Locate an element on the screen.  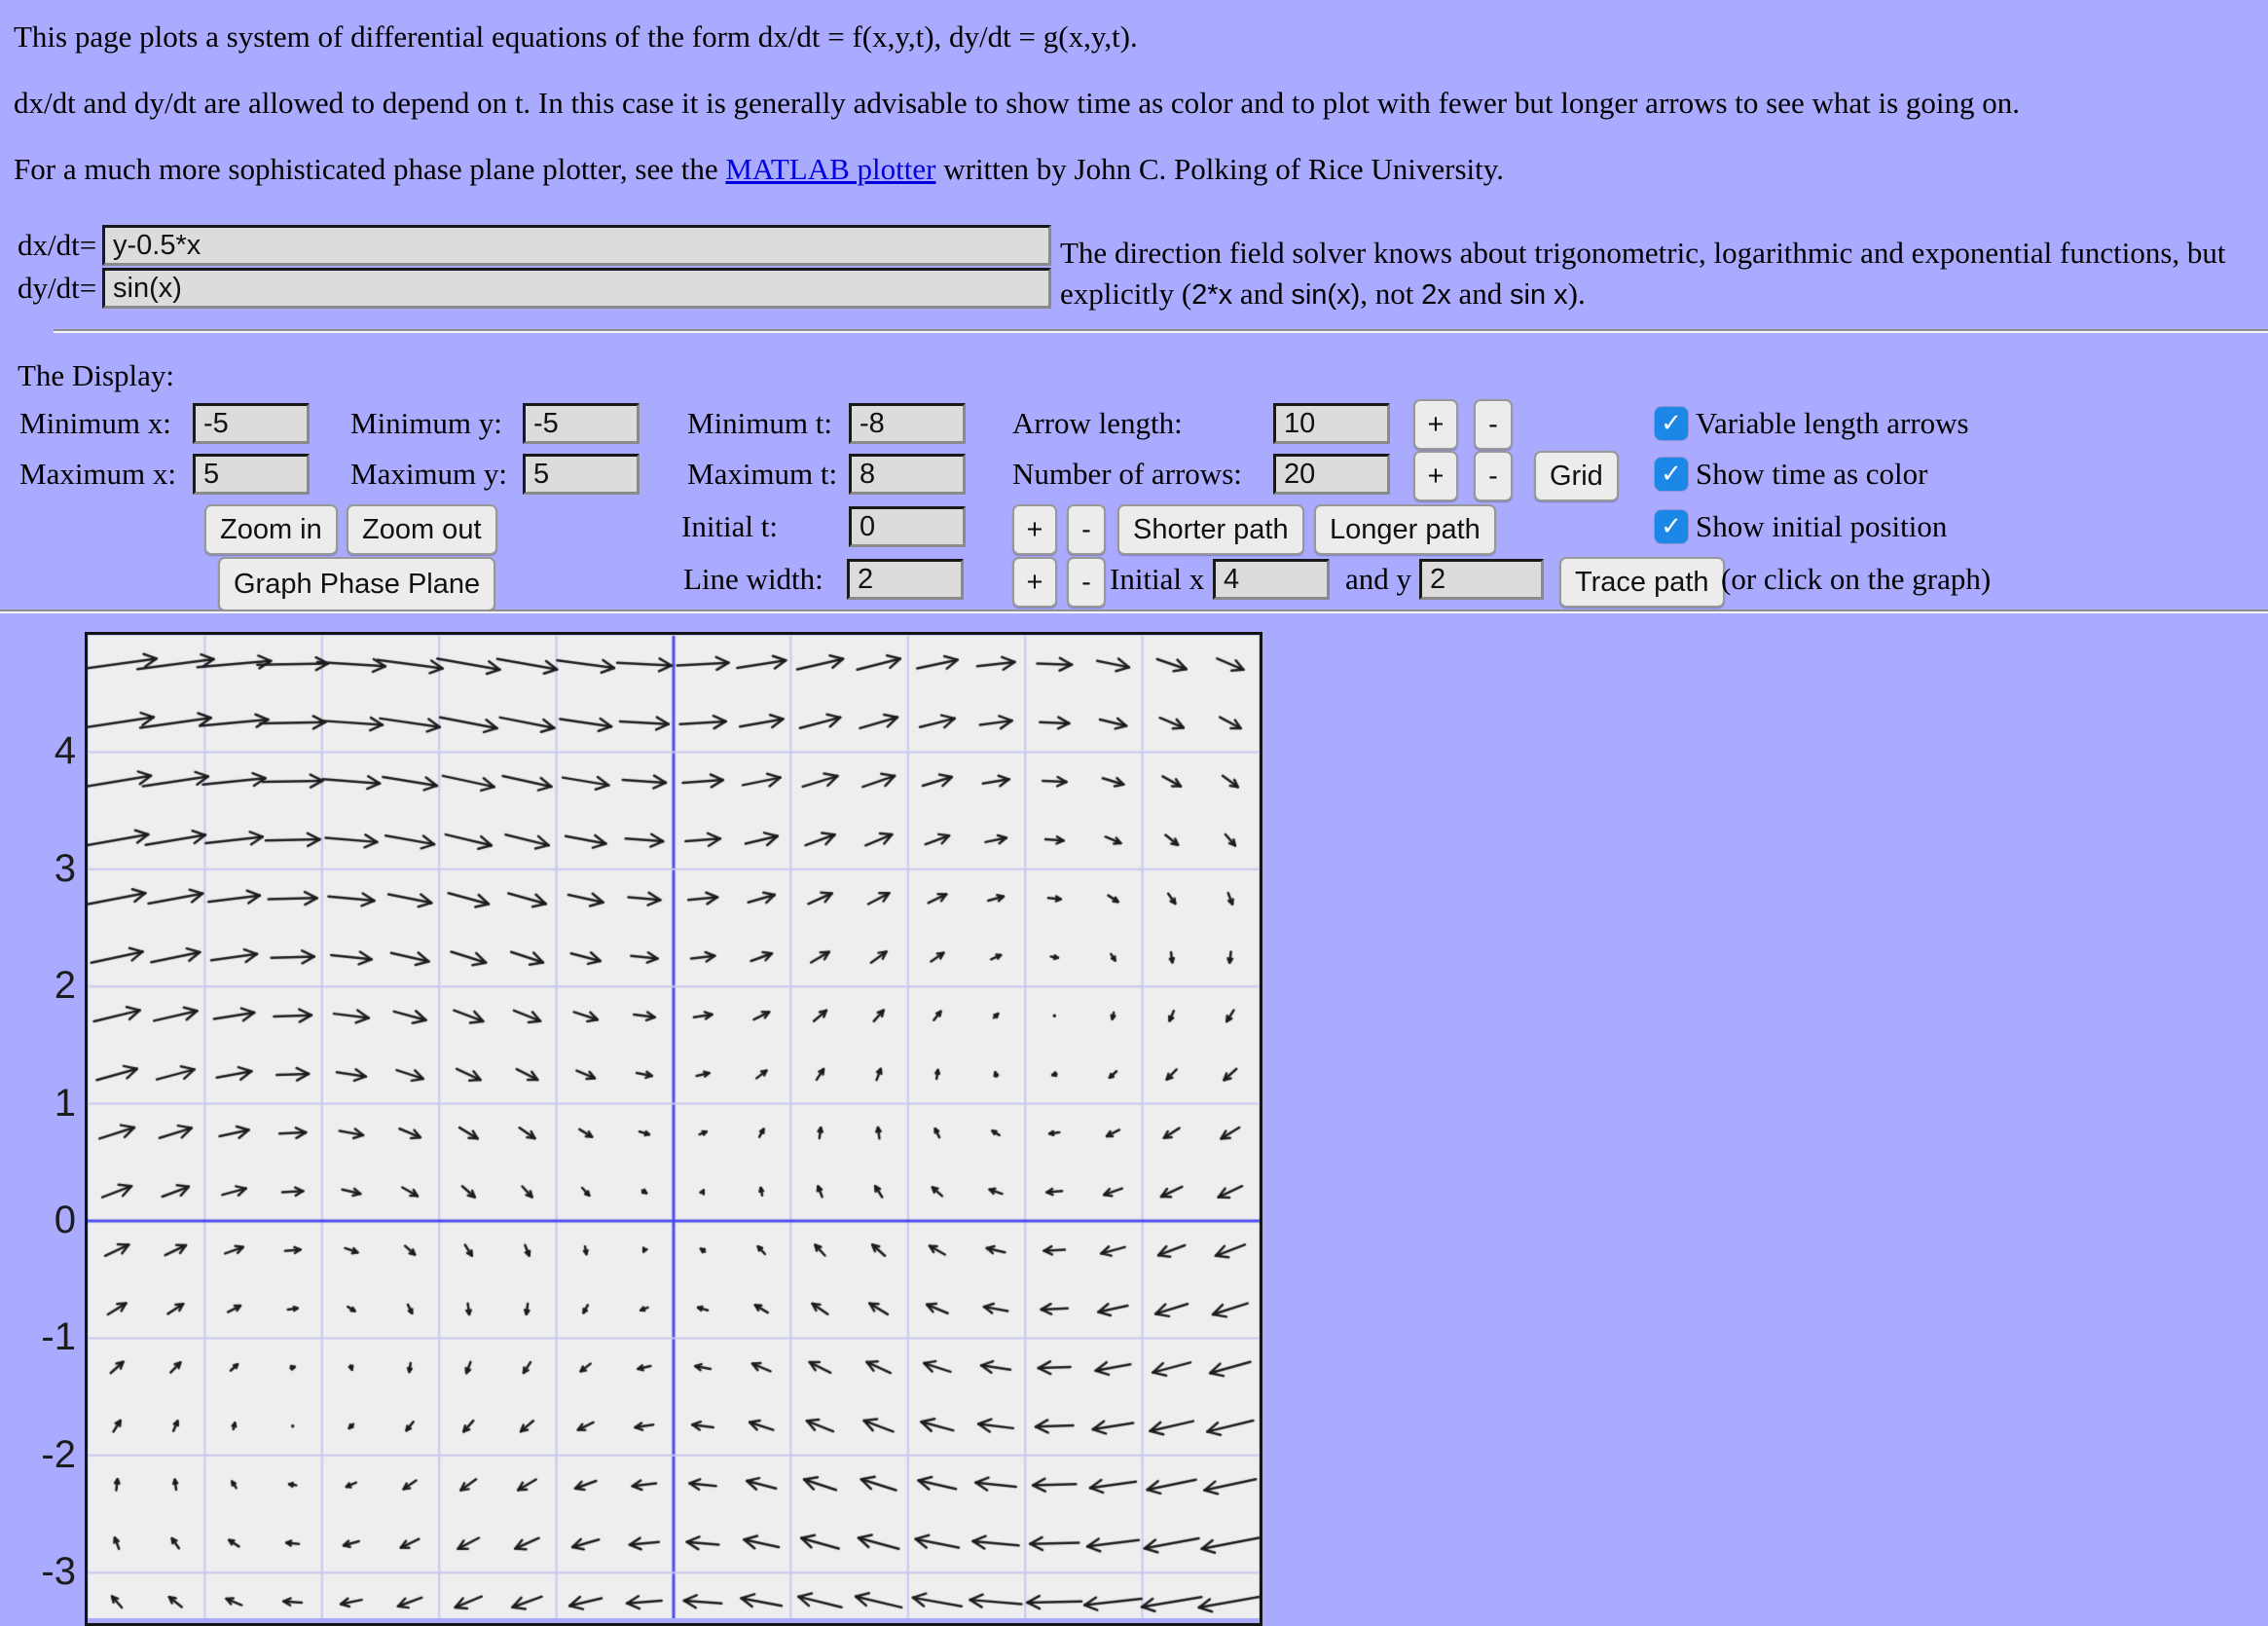
num-arrows-minus-button: - is located at coordinates (1493, 476).